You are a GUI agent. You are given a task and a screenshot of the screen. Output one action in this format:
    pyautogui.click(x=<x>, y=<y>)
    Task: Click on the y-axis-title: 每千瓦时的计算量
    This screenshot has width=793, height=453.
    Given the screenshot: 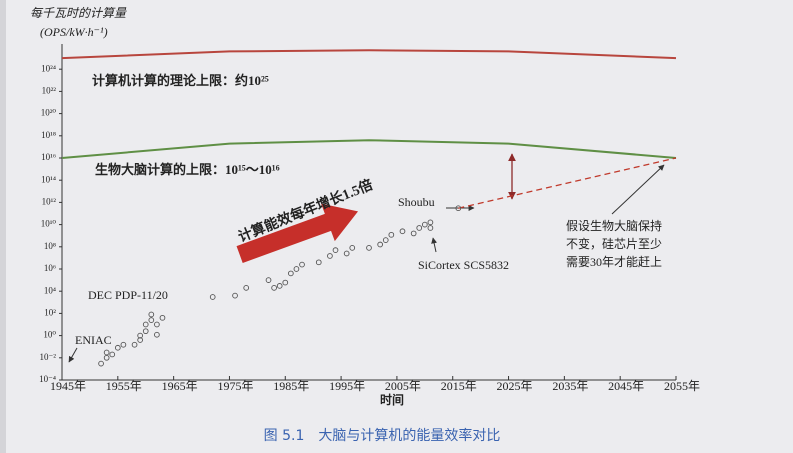 What is the action you would take?
    pyautogui.click(x=78, y=13)
    